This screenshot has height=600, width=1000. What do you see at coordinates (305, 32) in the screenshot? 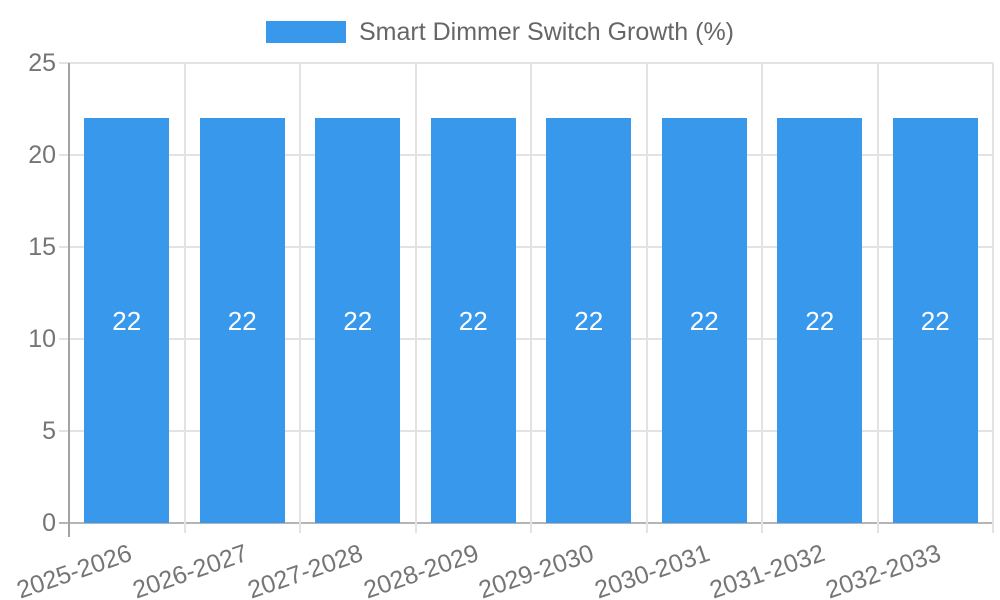
I see `legend-swatch` at bounding box center [305, 32].